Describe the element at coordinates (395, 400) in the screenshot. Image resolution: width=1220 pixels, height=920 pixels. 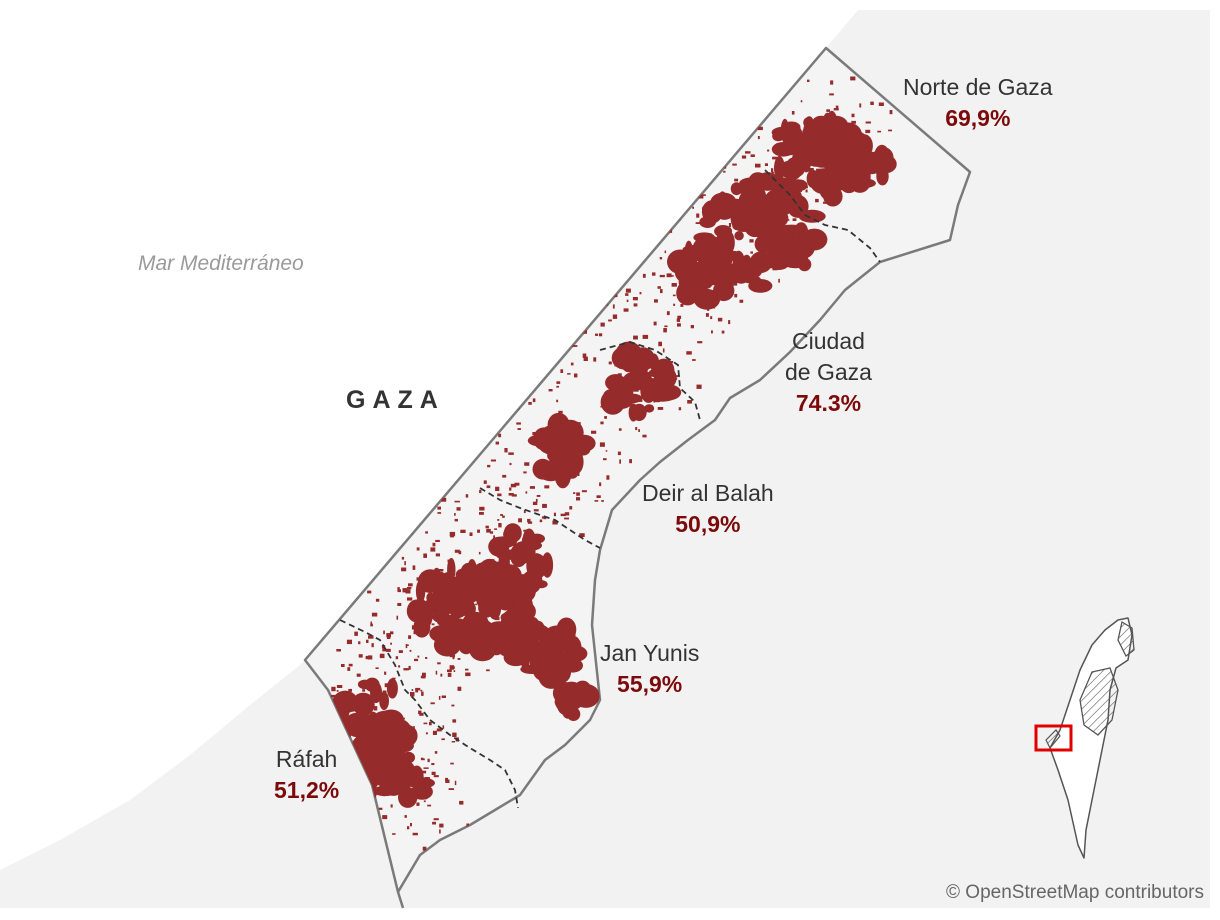
I see `territory-label: GAZA` at that location.